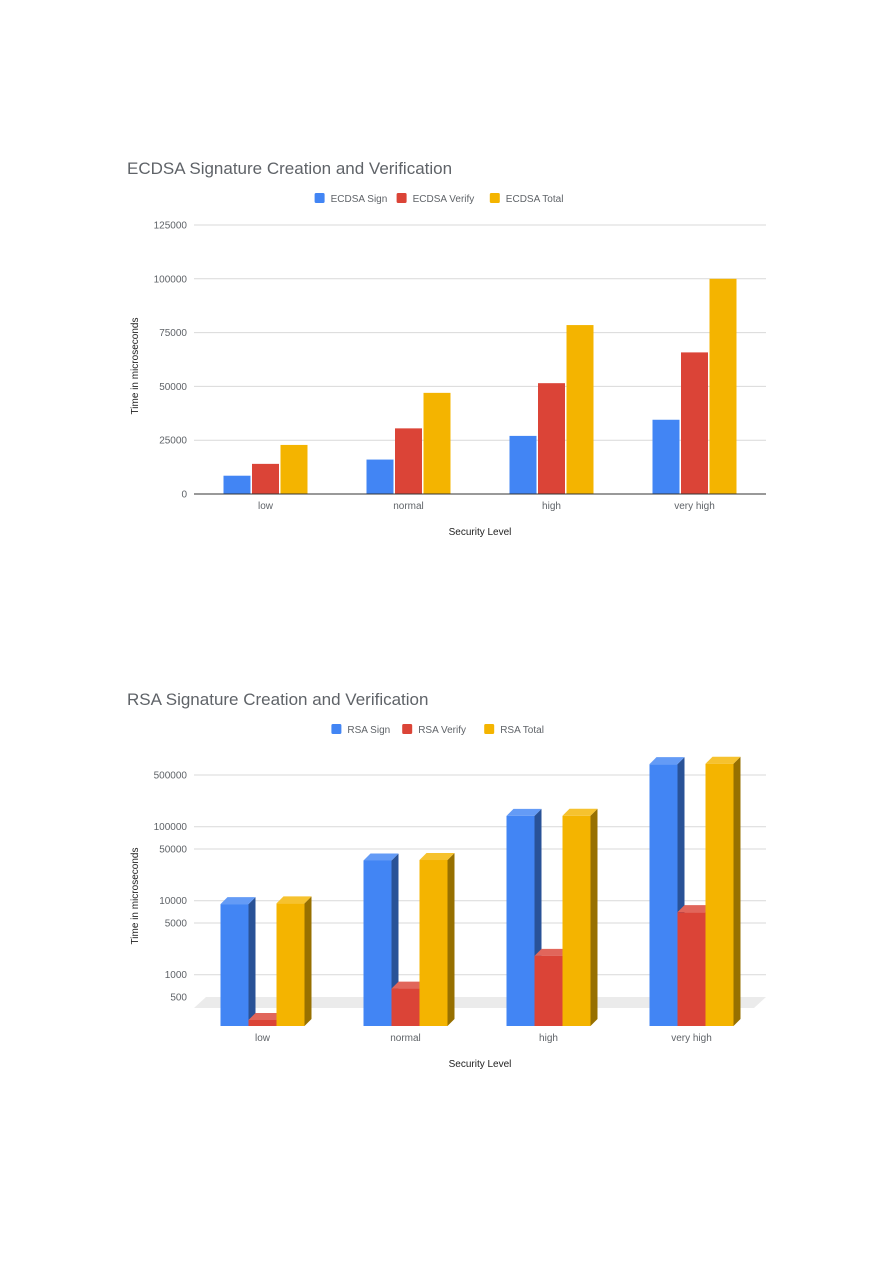  I want to click on y-tick-label: 5000, so click(176, 924).